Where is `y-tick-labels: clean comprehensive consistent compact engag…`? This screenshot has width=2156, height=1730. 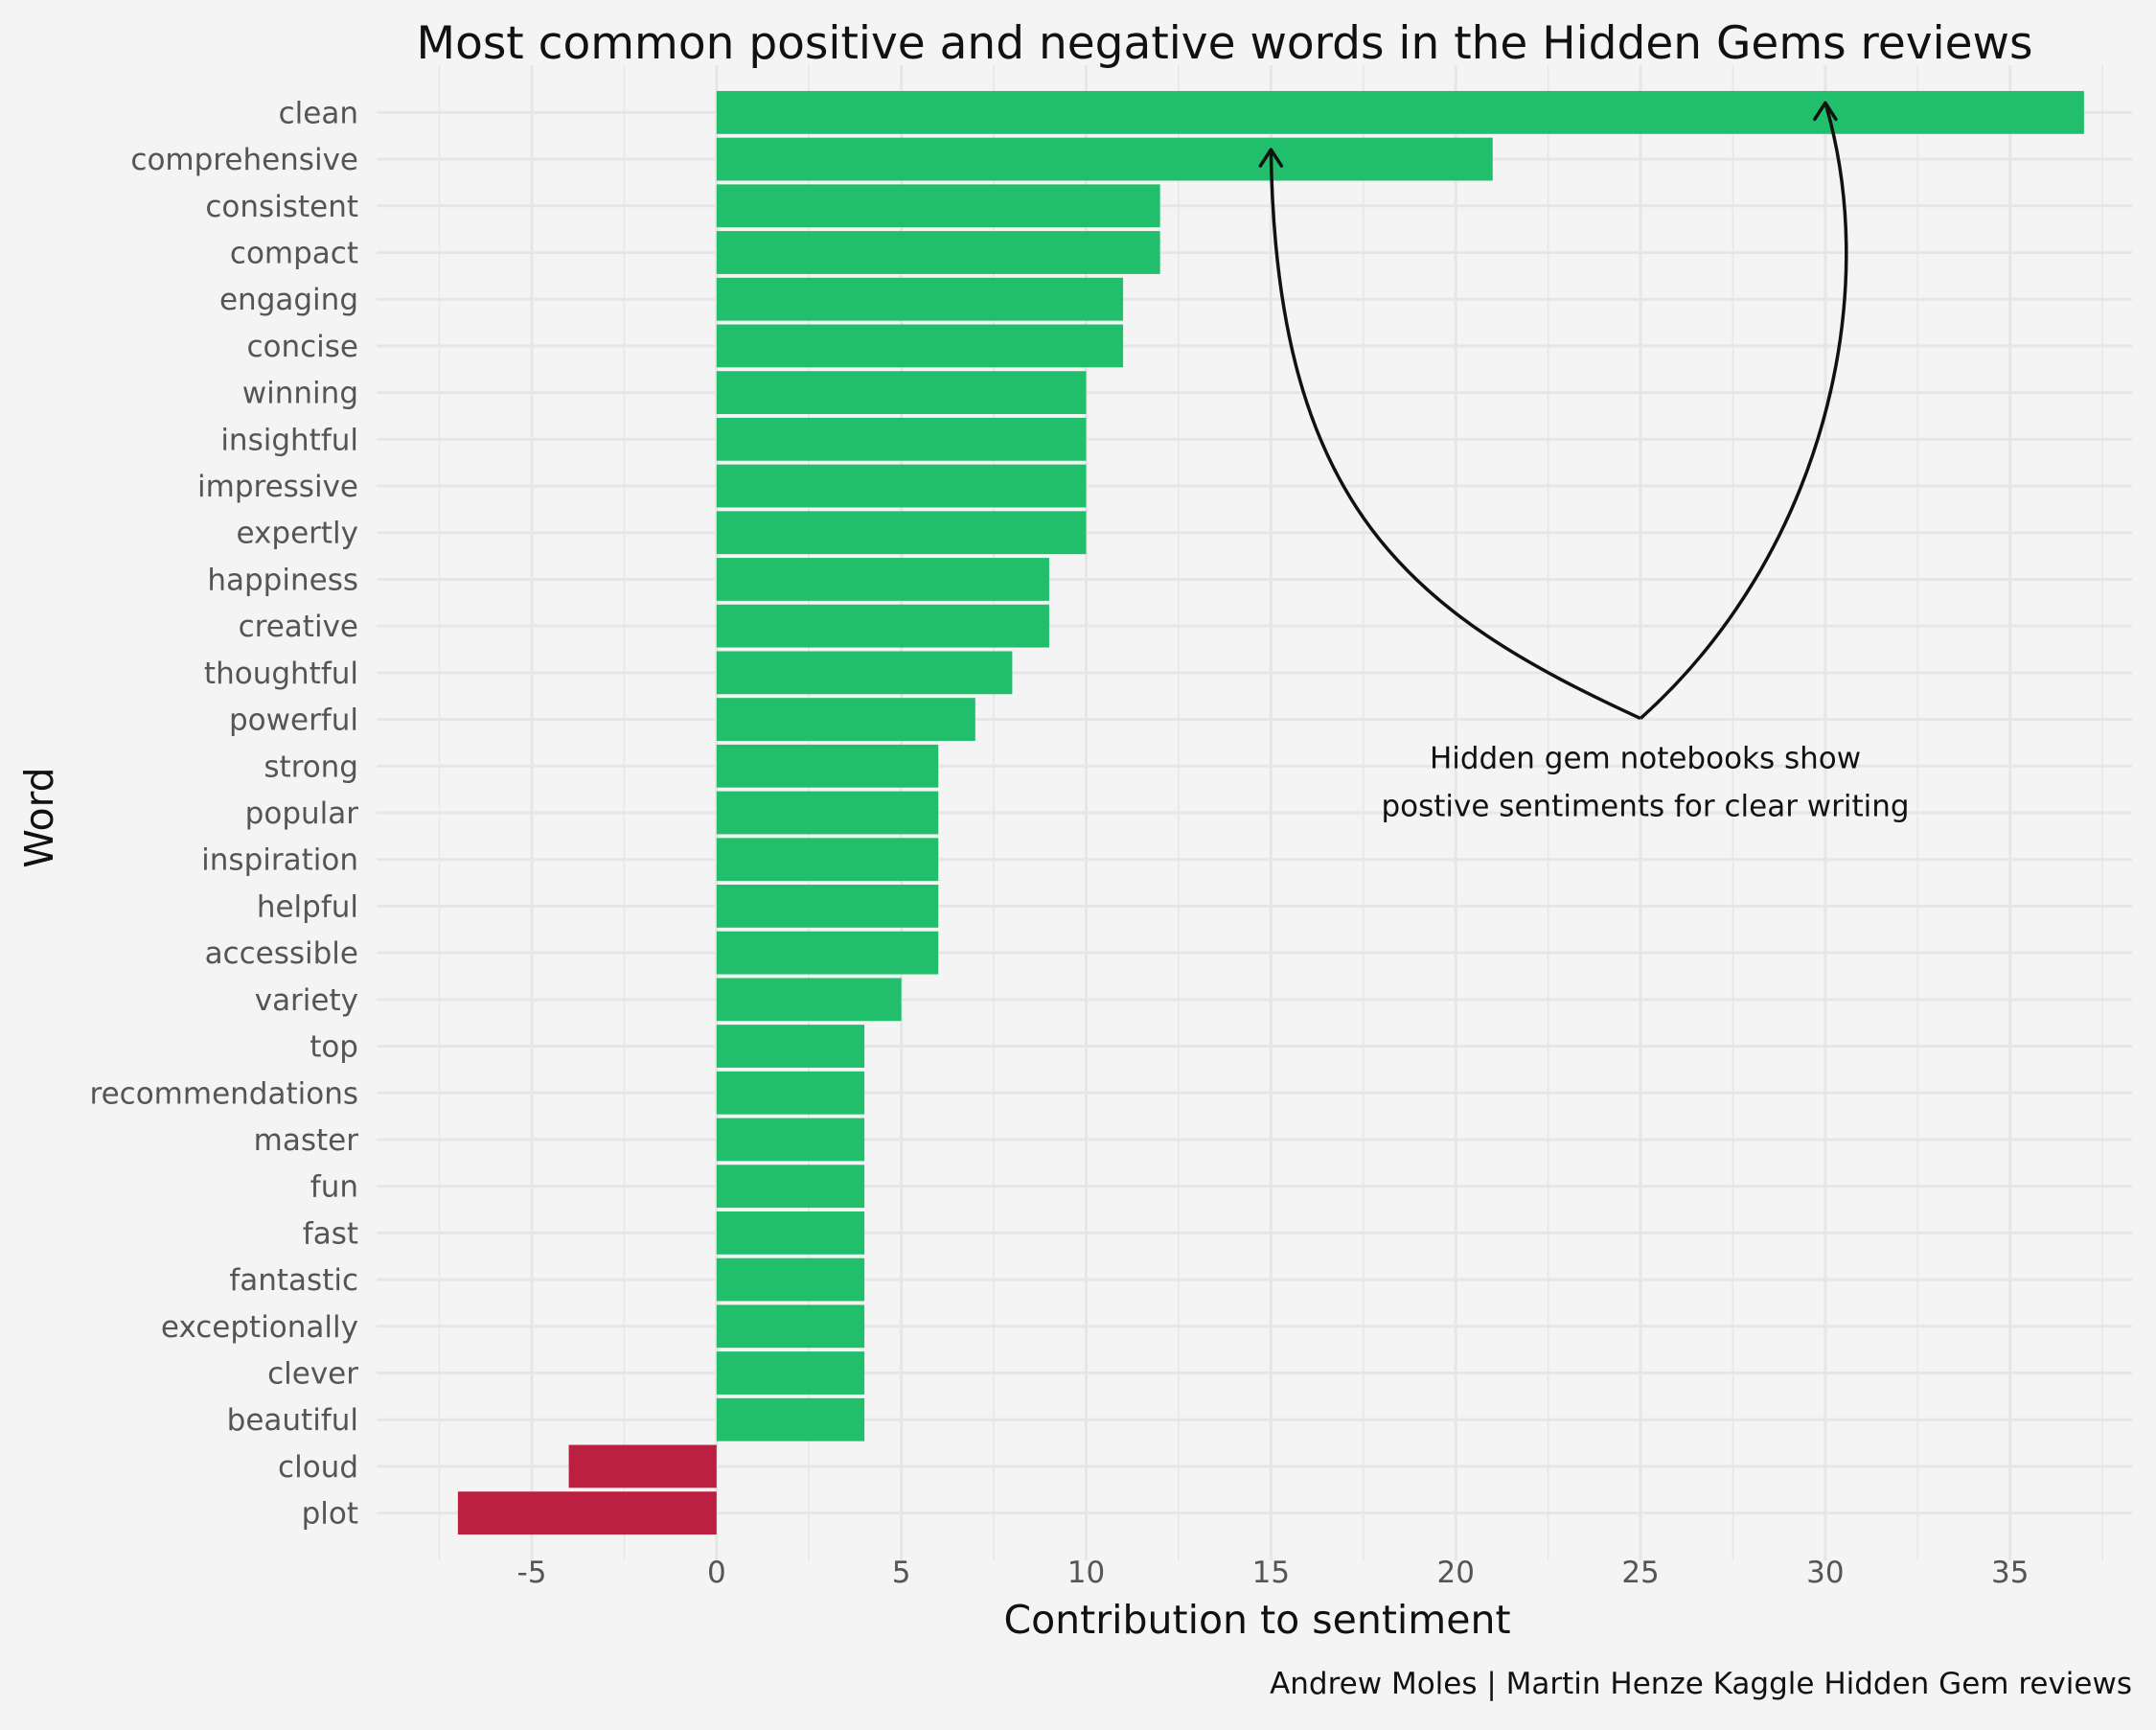
y-tick-labels: clean comprehensive consistent compact engag… is located at coordinates (224, 813).